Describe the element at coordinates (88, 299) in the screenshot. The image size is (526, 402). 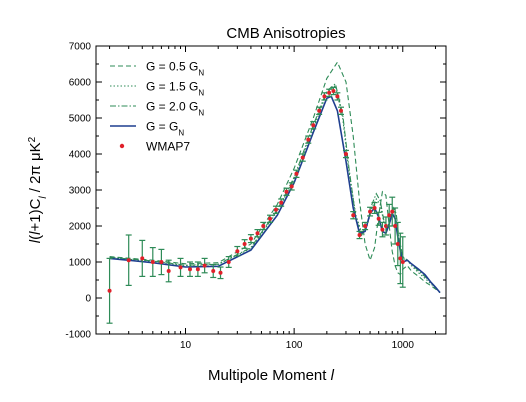
I see `y-tick-label: 0` at that location.